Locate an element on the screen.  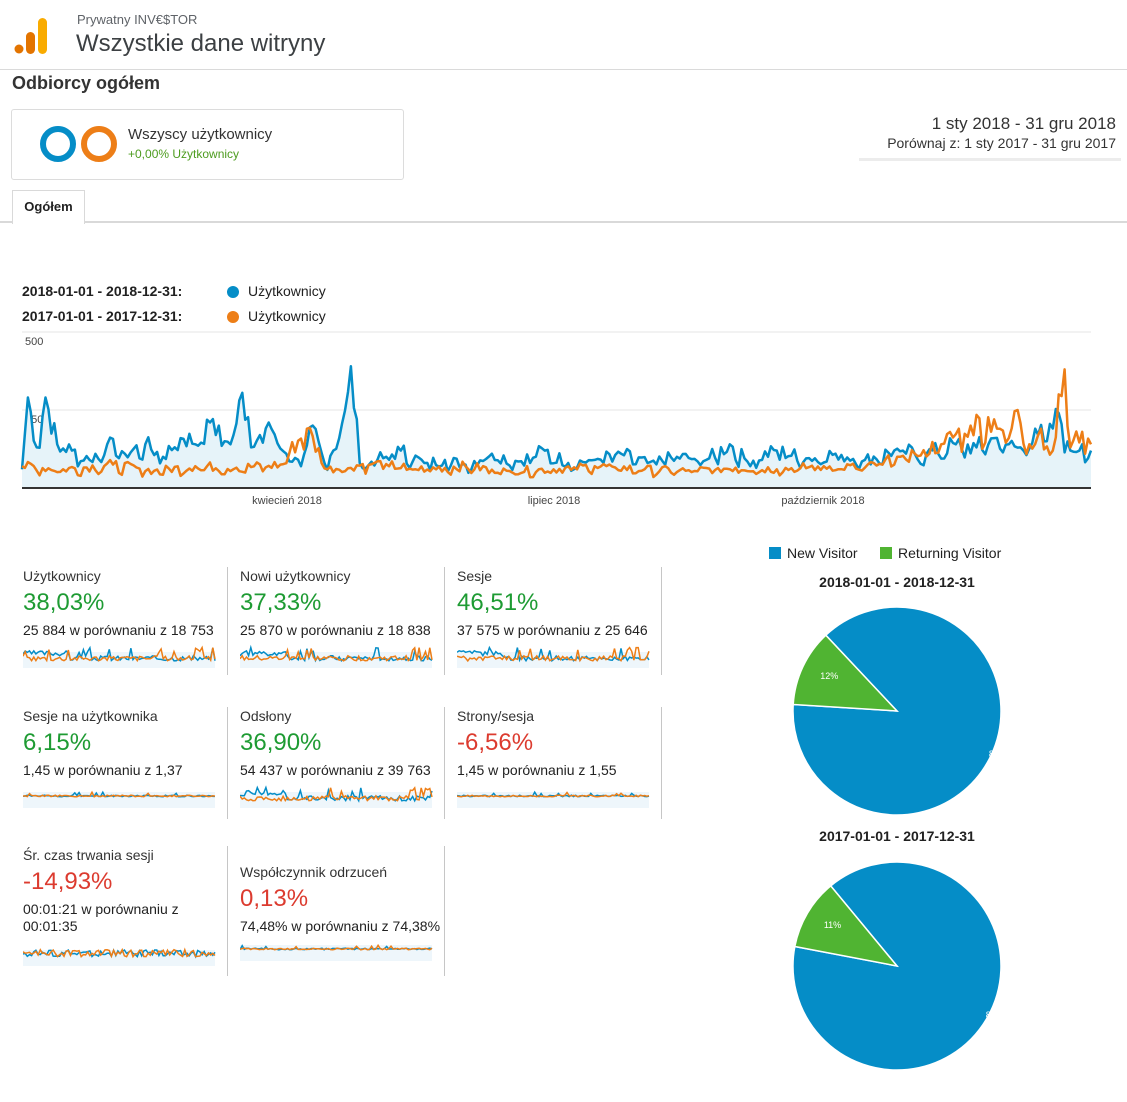
metric-change: 46,51% is located at coordinates (498, 602).